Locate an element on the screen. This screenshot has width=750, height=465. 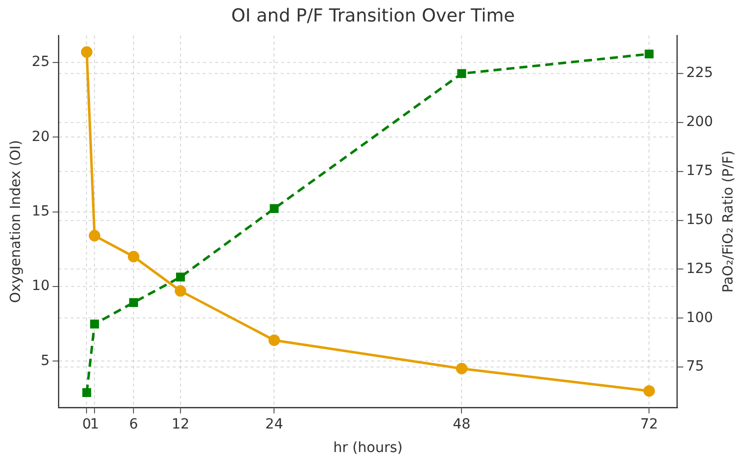
y2-axis-title: PaO₂/FiO₂ Ratio (P/F) is located at coordinates (728, 221).